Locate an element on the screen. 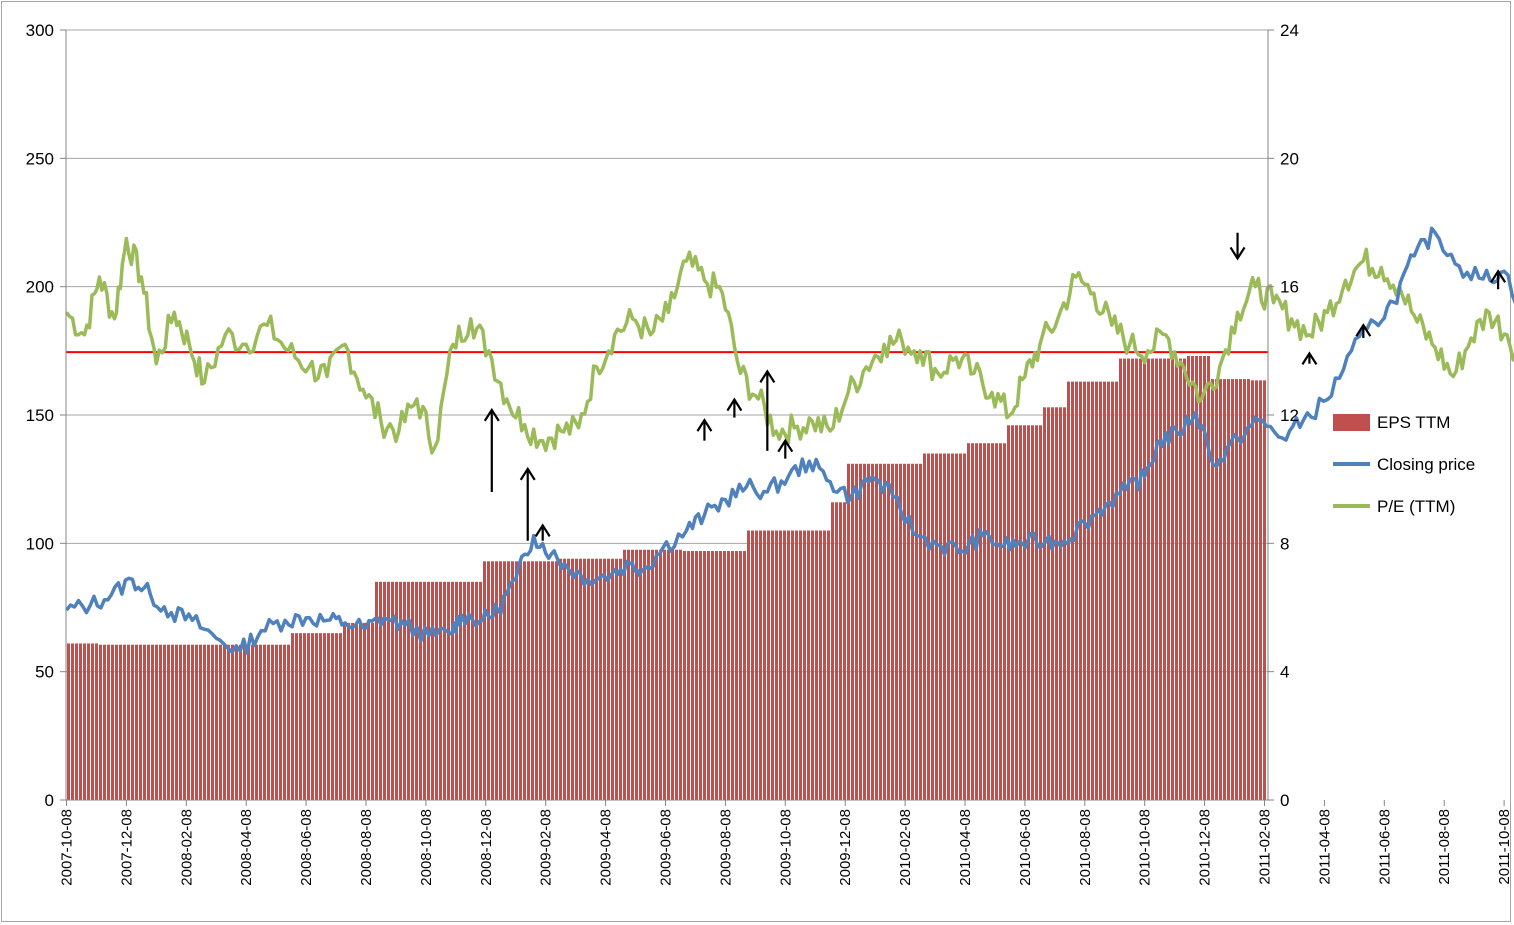 The image size is (1514, 925). x-tick-label: 2009-06-08 is located at coordinates (666, 847).